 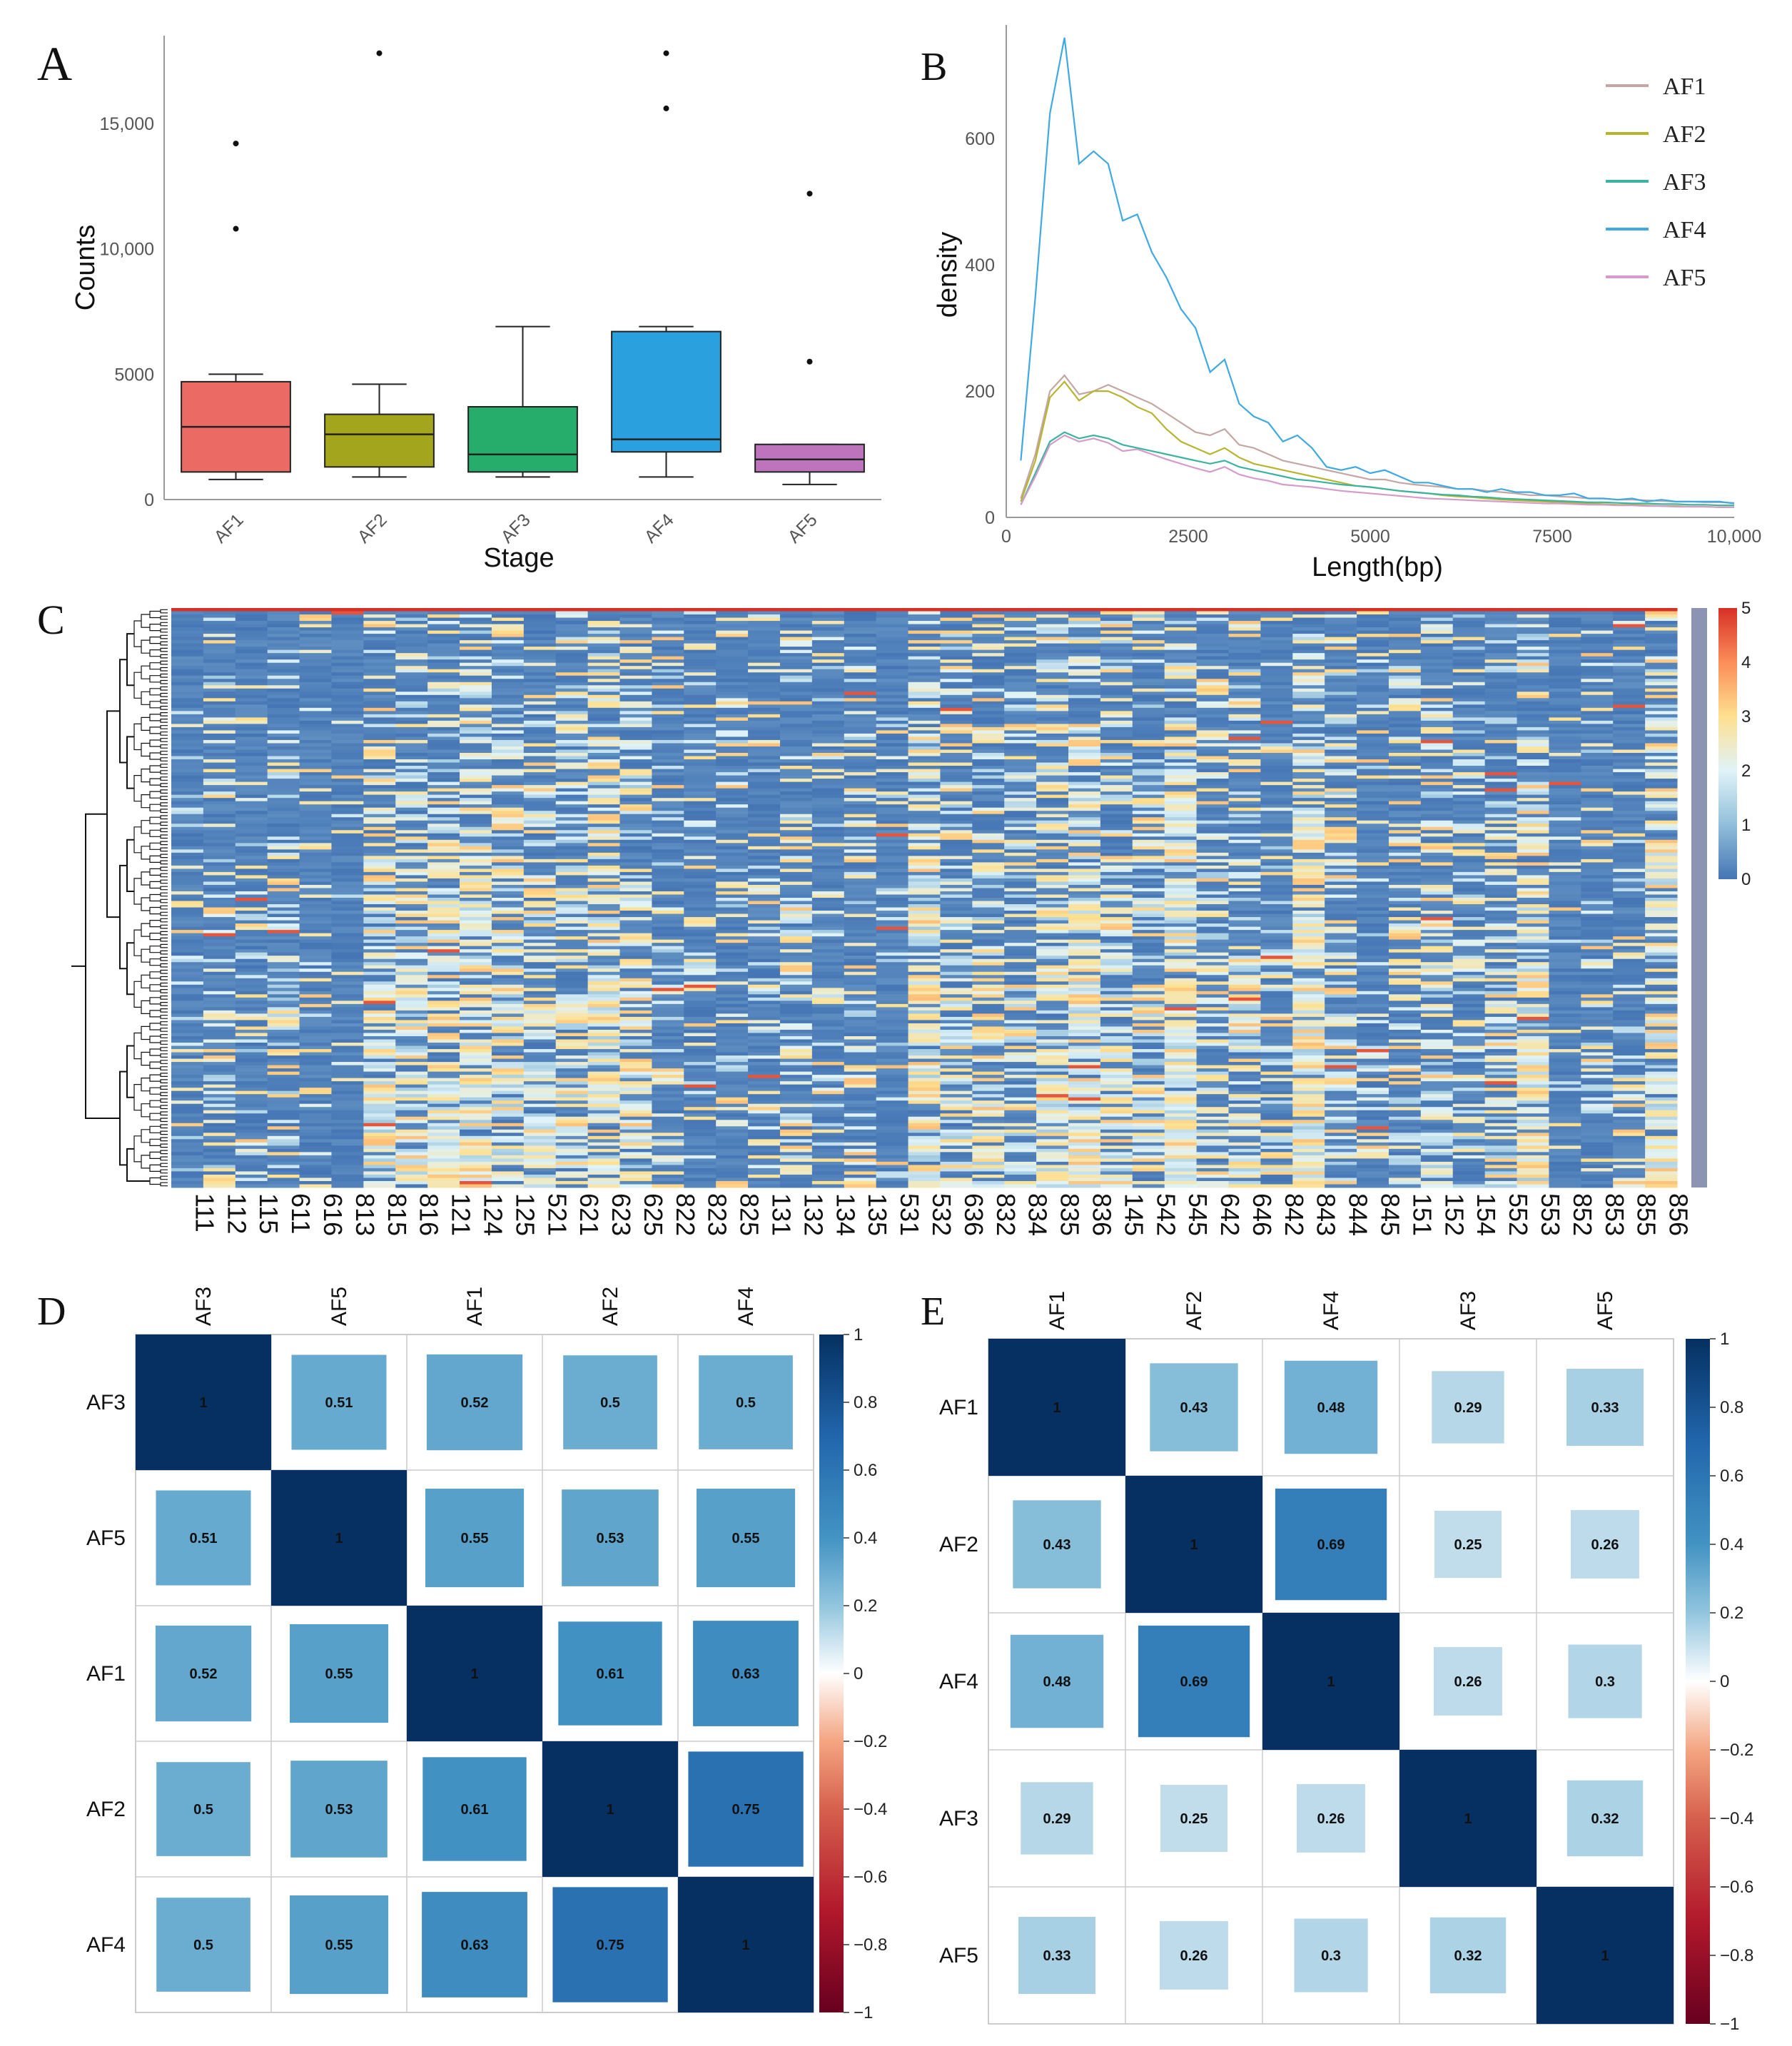 I want to click on panel-b-x-tick-label: 7500, so click(x=1552, y=537).